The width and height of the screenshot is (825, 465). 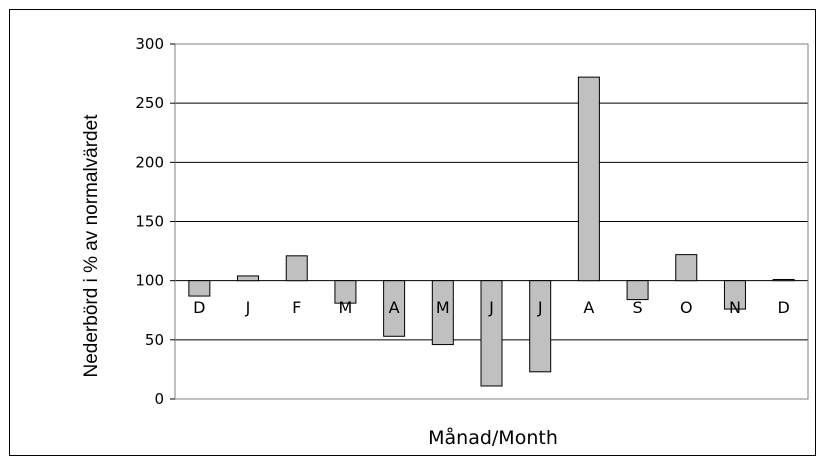 I want to click on y-tick-label: 100, so click(x=149, y=281).